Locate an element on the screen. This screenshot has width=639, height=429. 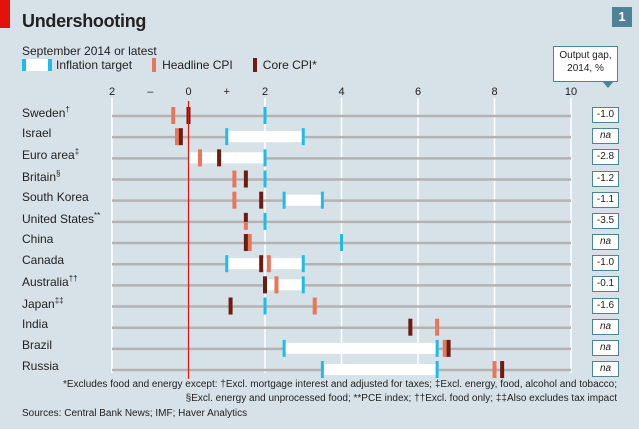
legend: Inflation target Headline CPI Core CPI* is located at coordinates (176, 65).